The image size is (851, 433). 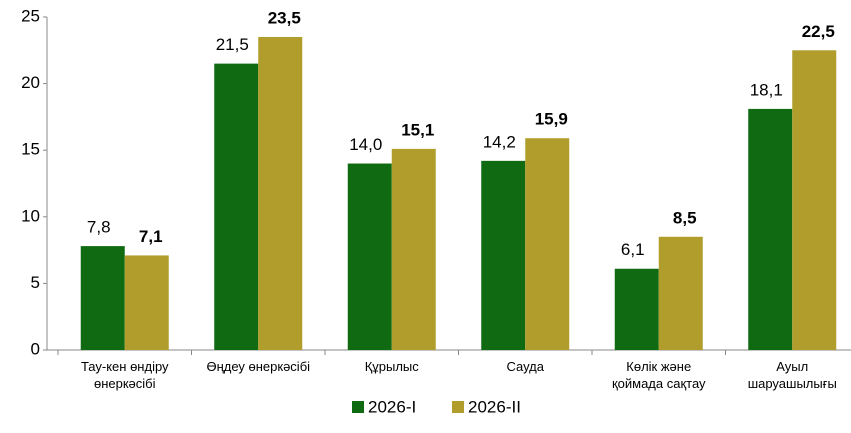 I want to click on x-tick-label: Ауыл шаруашылығы, so click(x=792, y=375).